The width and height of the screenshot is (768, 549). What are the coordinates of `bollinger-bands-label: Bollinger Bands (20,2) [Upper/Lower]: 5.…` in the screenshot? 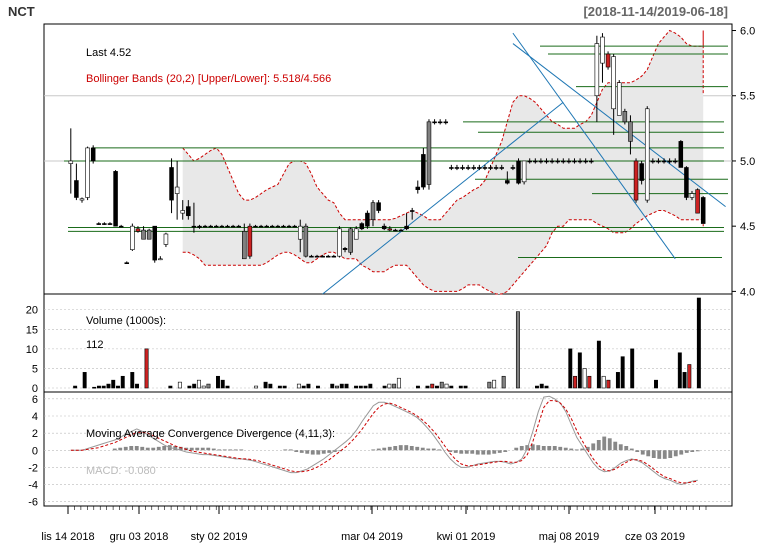 It's located at (208, 79).